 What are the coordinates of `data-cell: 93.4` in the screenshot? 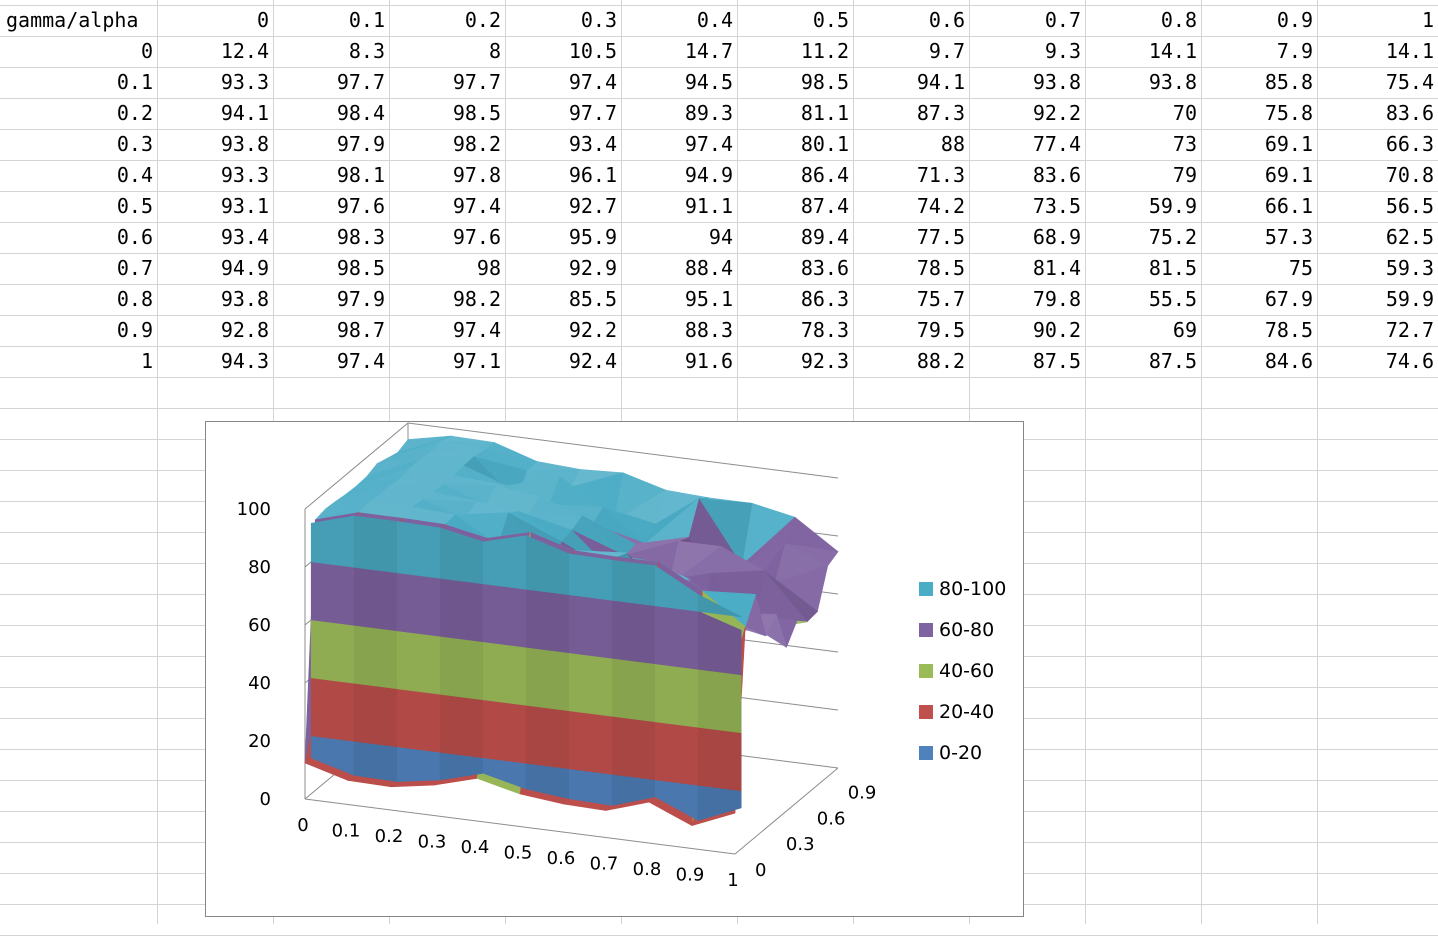 It's located at (244, 237).